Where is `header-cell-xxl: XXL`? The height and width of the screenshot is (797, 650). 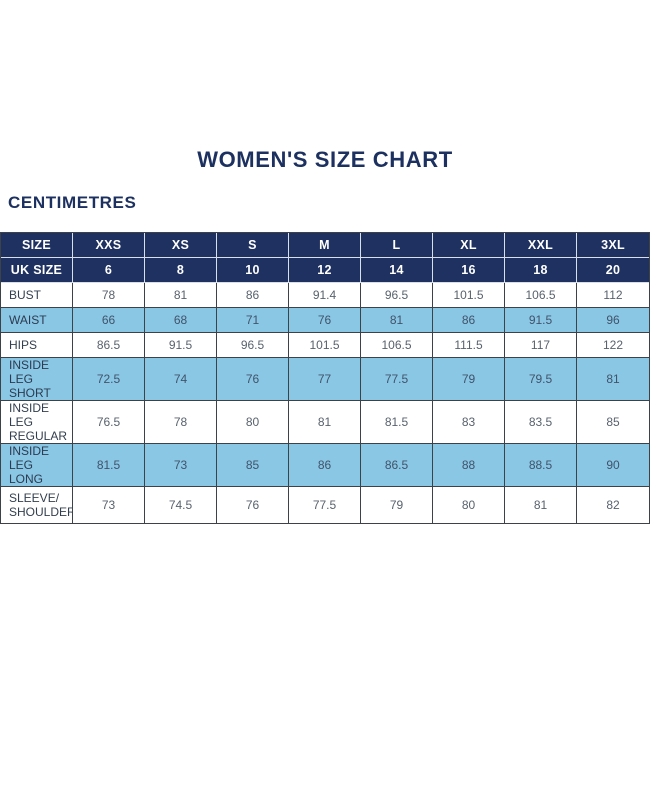 header-cell-xxl: XXL is located at coordinates (541, 245).